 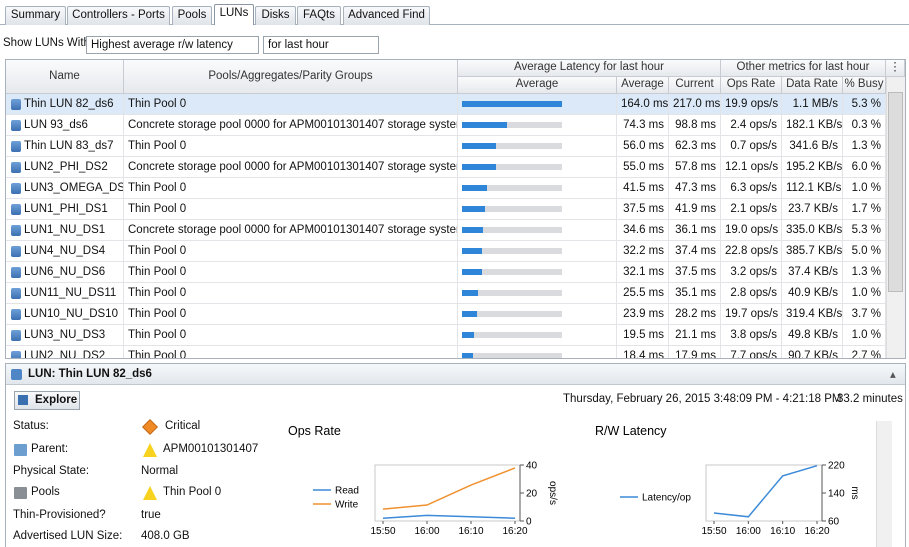 What do you see at coordinates (183, 426) in the screenshot?
I see `property-value: Critical` at bounding box center [183, 426].